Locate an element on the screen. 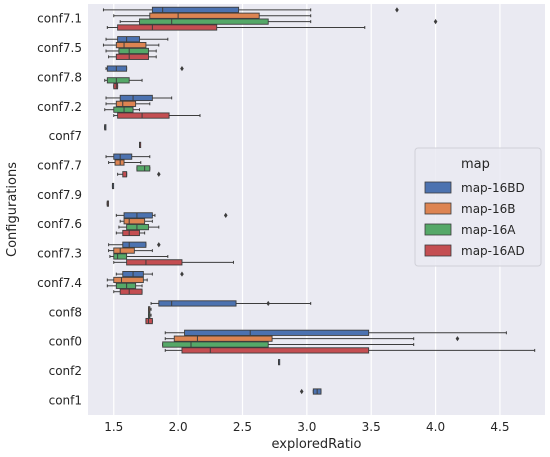  box-map-16AD-conf7.3 is located at coordinates (173, 262).